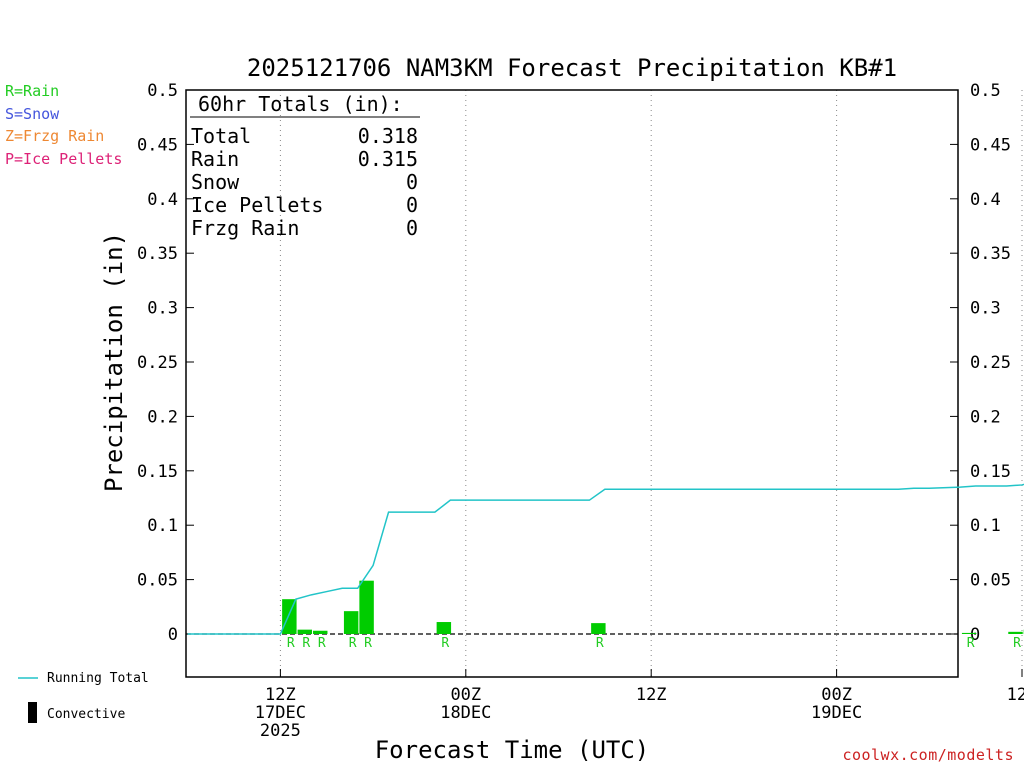 This screenshot has width=1024, height=768. Describe the element at coordinates (990, 145) in the screenshot. I see `y-tick-label-right: 0.45` at that location.